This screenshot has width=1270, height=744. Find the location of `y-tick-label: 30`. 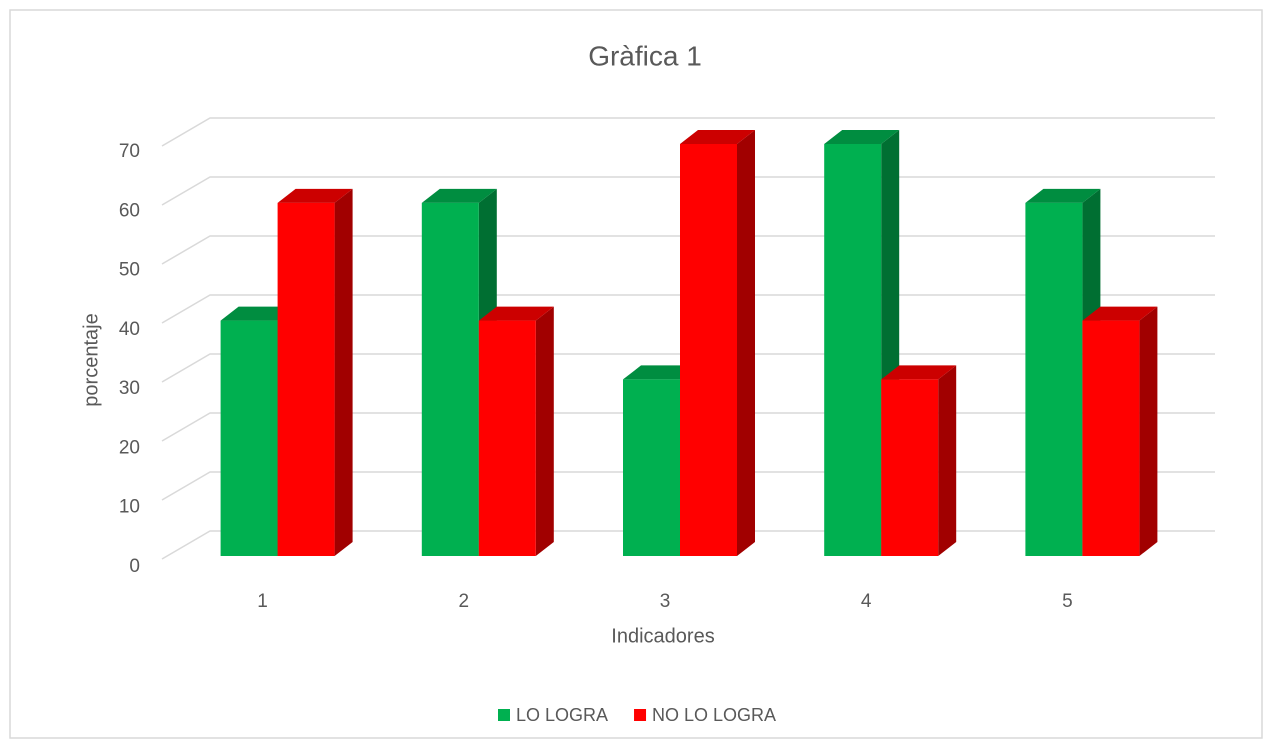

y-tick-label: 30 is located at coordinates (129, 388).